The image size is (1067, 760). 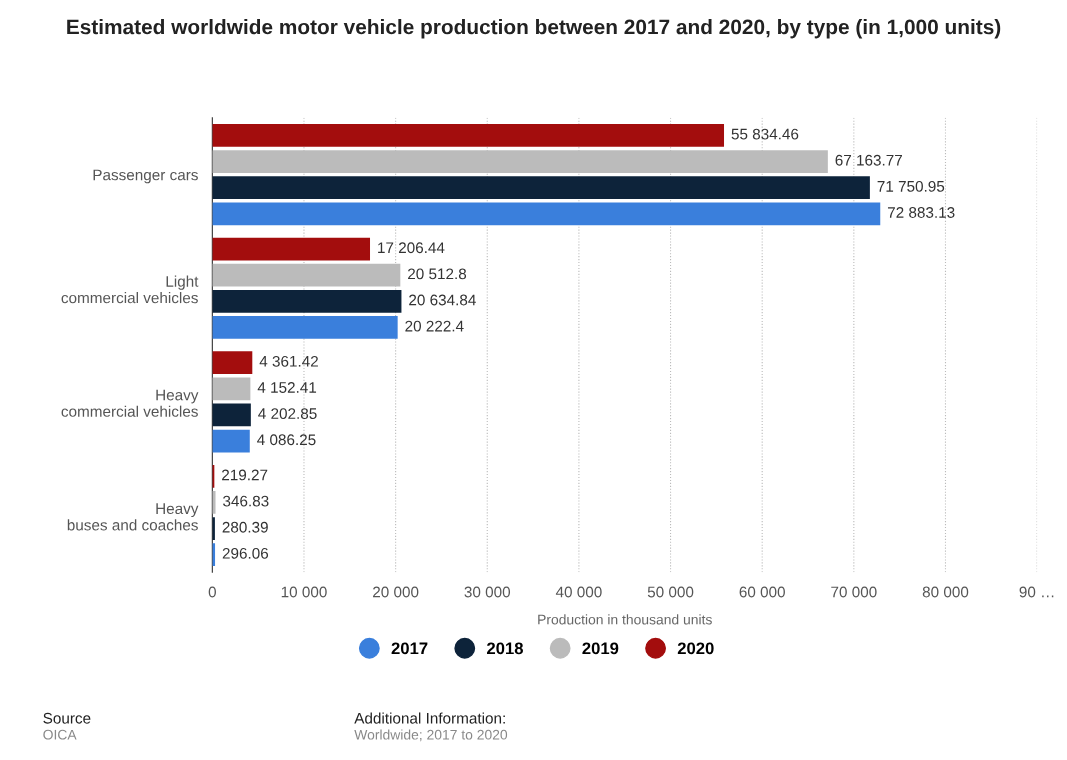 What do you see at coordinates (304, 592) in the screenshot?
I see `x-tick-label: 10 000` at bounding box center [304, 592].